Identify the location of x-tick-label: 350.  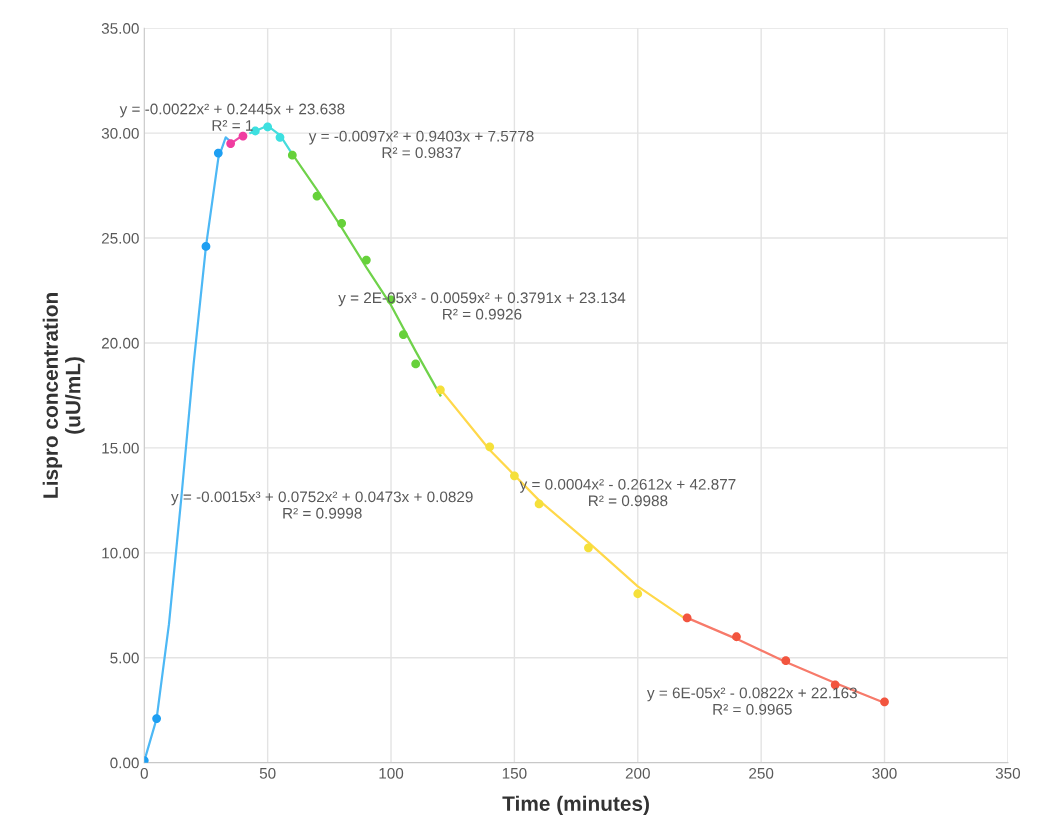
(1008, 773).